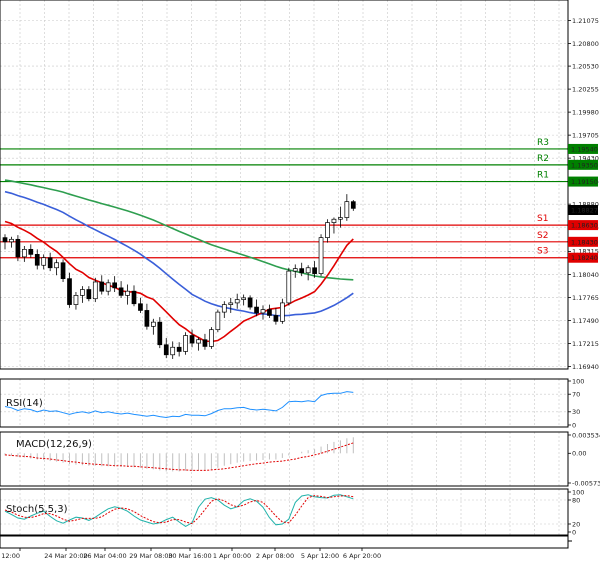 The image size is (600, 566). What do you see at coordinates (584, 459) in the screenshot?
I see `macd-axis: 0.003534 0.00 -0.005735` at bounding box center [584, 459].